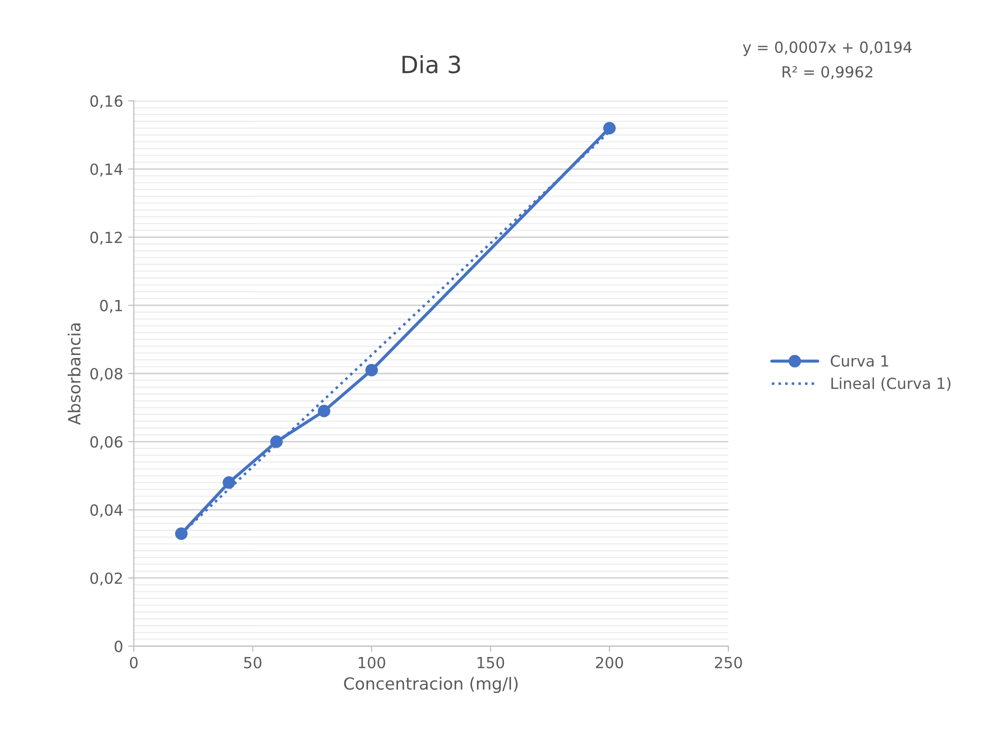 The height and width of the screenshot is (747, 991). I want to click on text: R² = 0,9962, so click(827, 73).